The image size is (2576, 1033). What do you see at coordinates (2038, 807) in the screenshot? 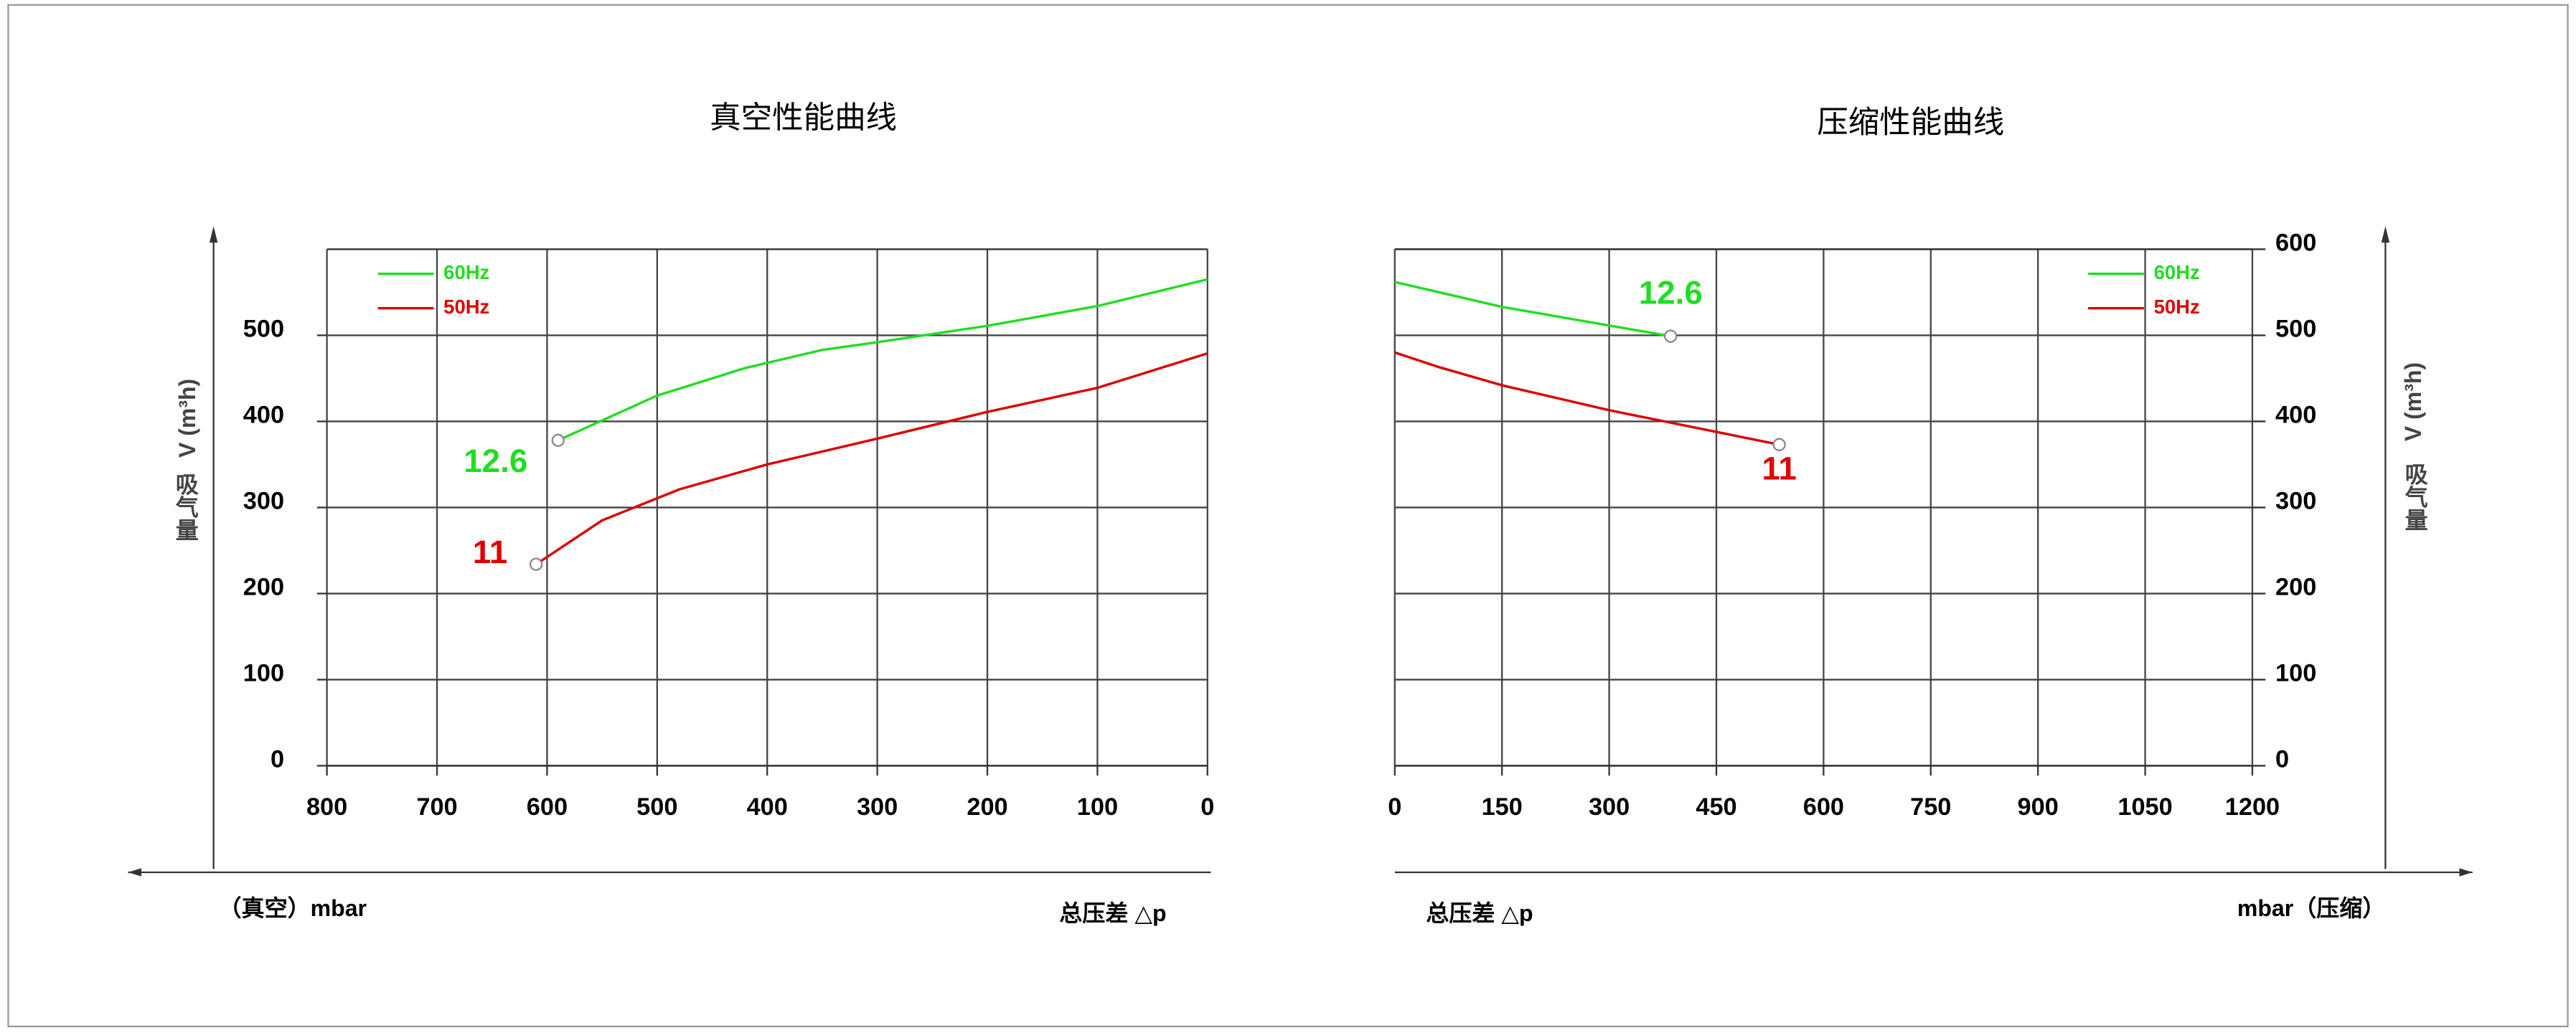
I see `x-tick-label: 900` at bounding box center [2038, 807].